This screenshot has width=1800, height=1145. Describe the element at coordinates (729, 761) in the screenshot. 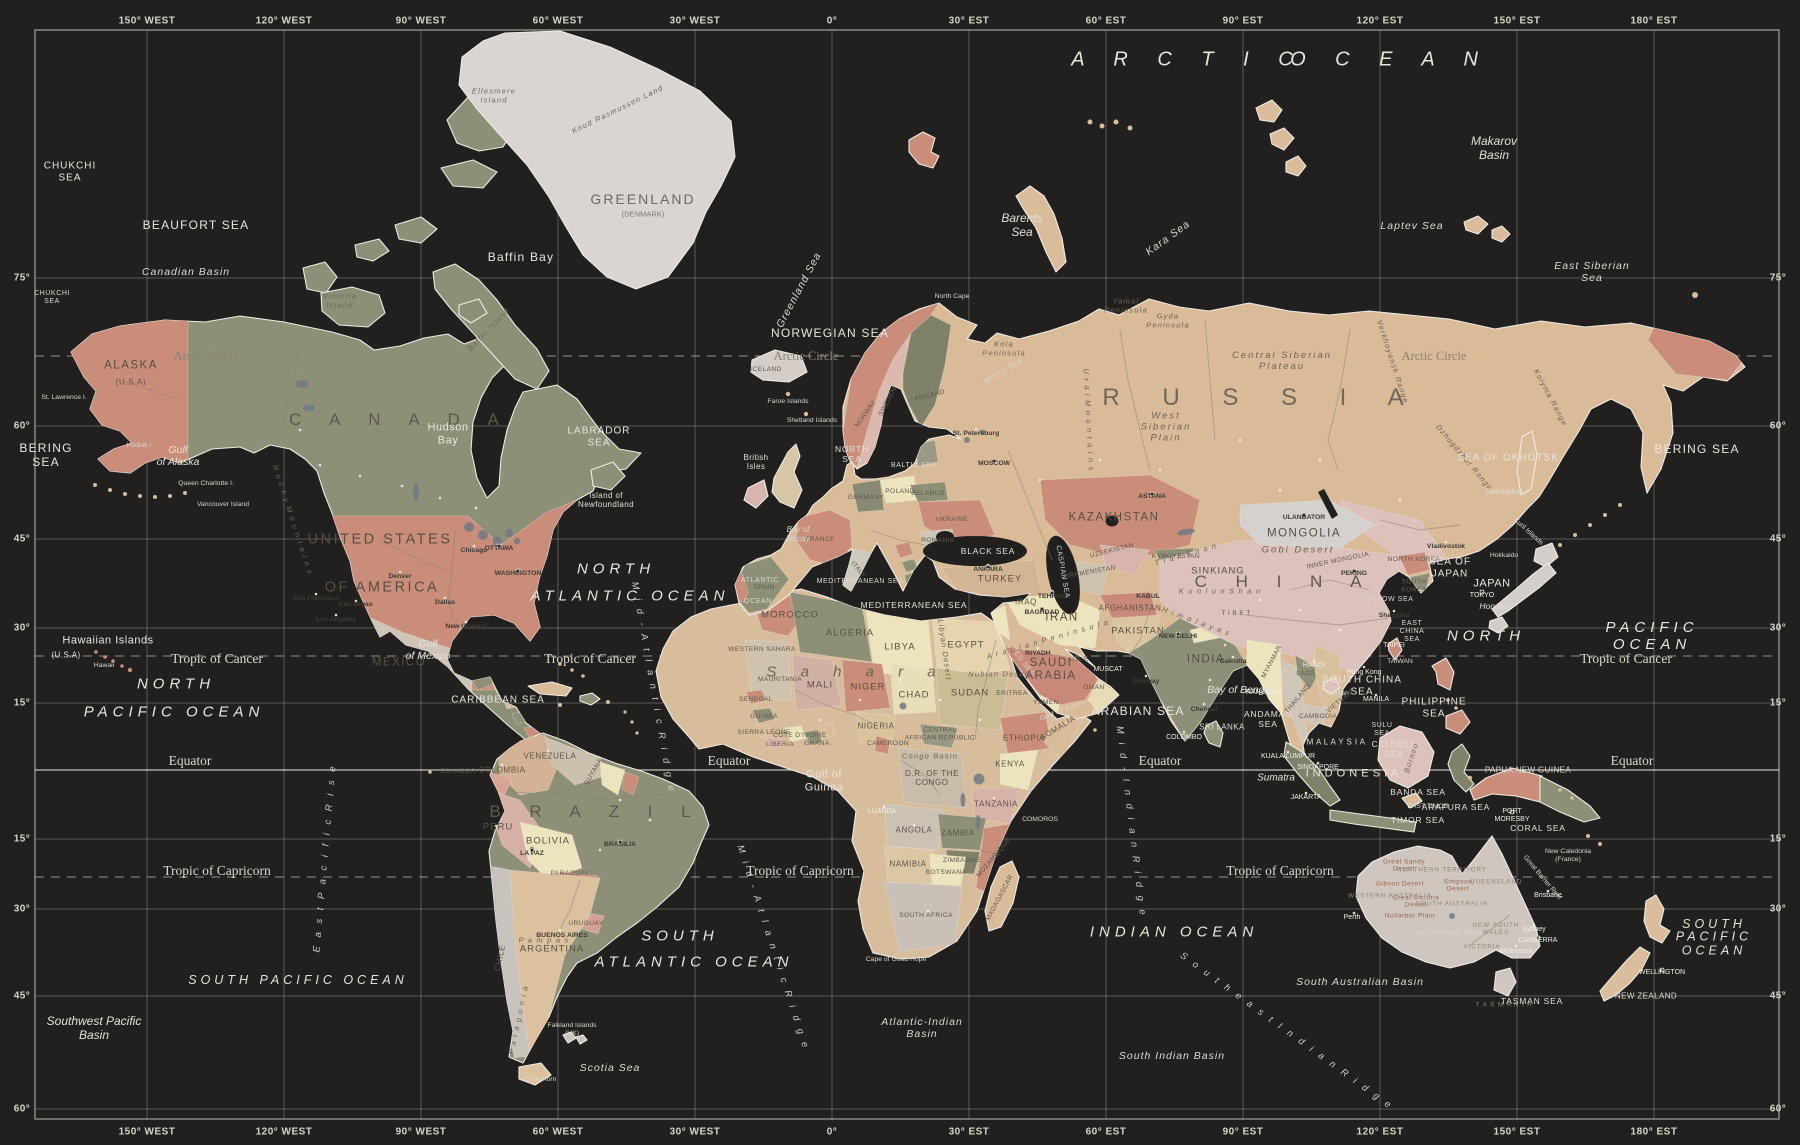

I see `map-label: Equator` at that location.